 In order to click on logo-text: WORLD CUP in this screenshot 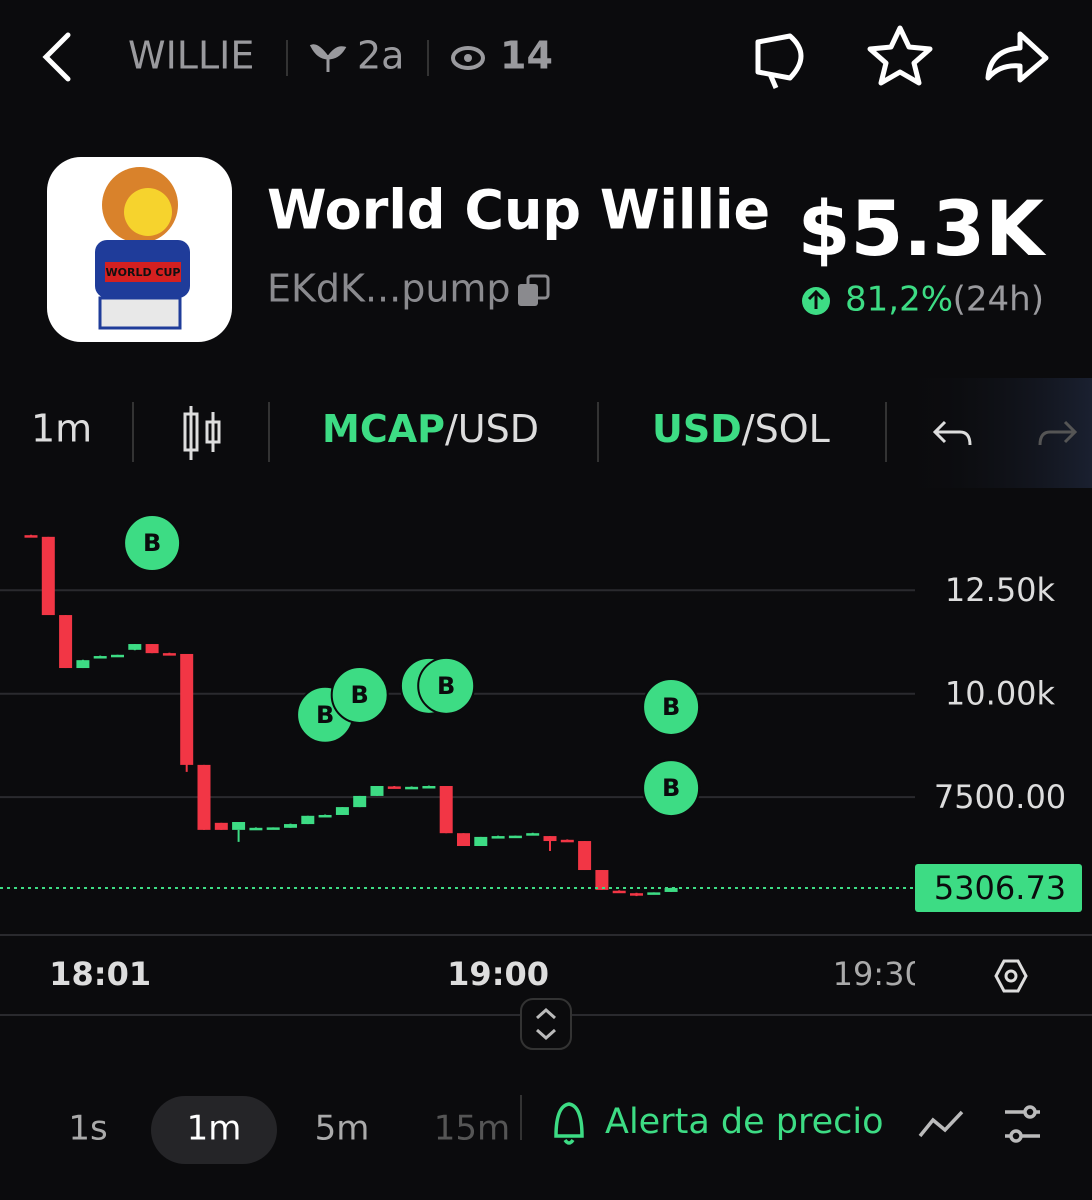, I will do `click(143, 272)`.